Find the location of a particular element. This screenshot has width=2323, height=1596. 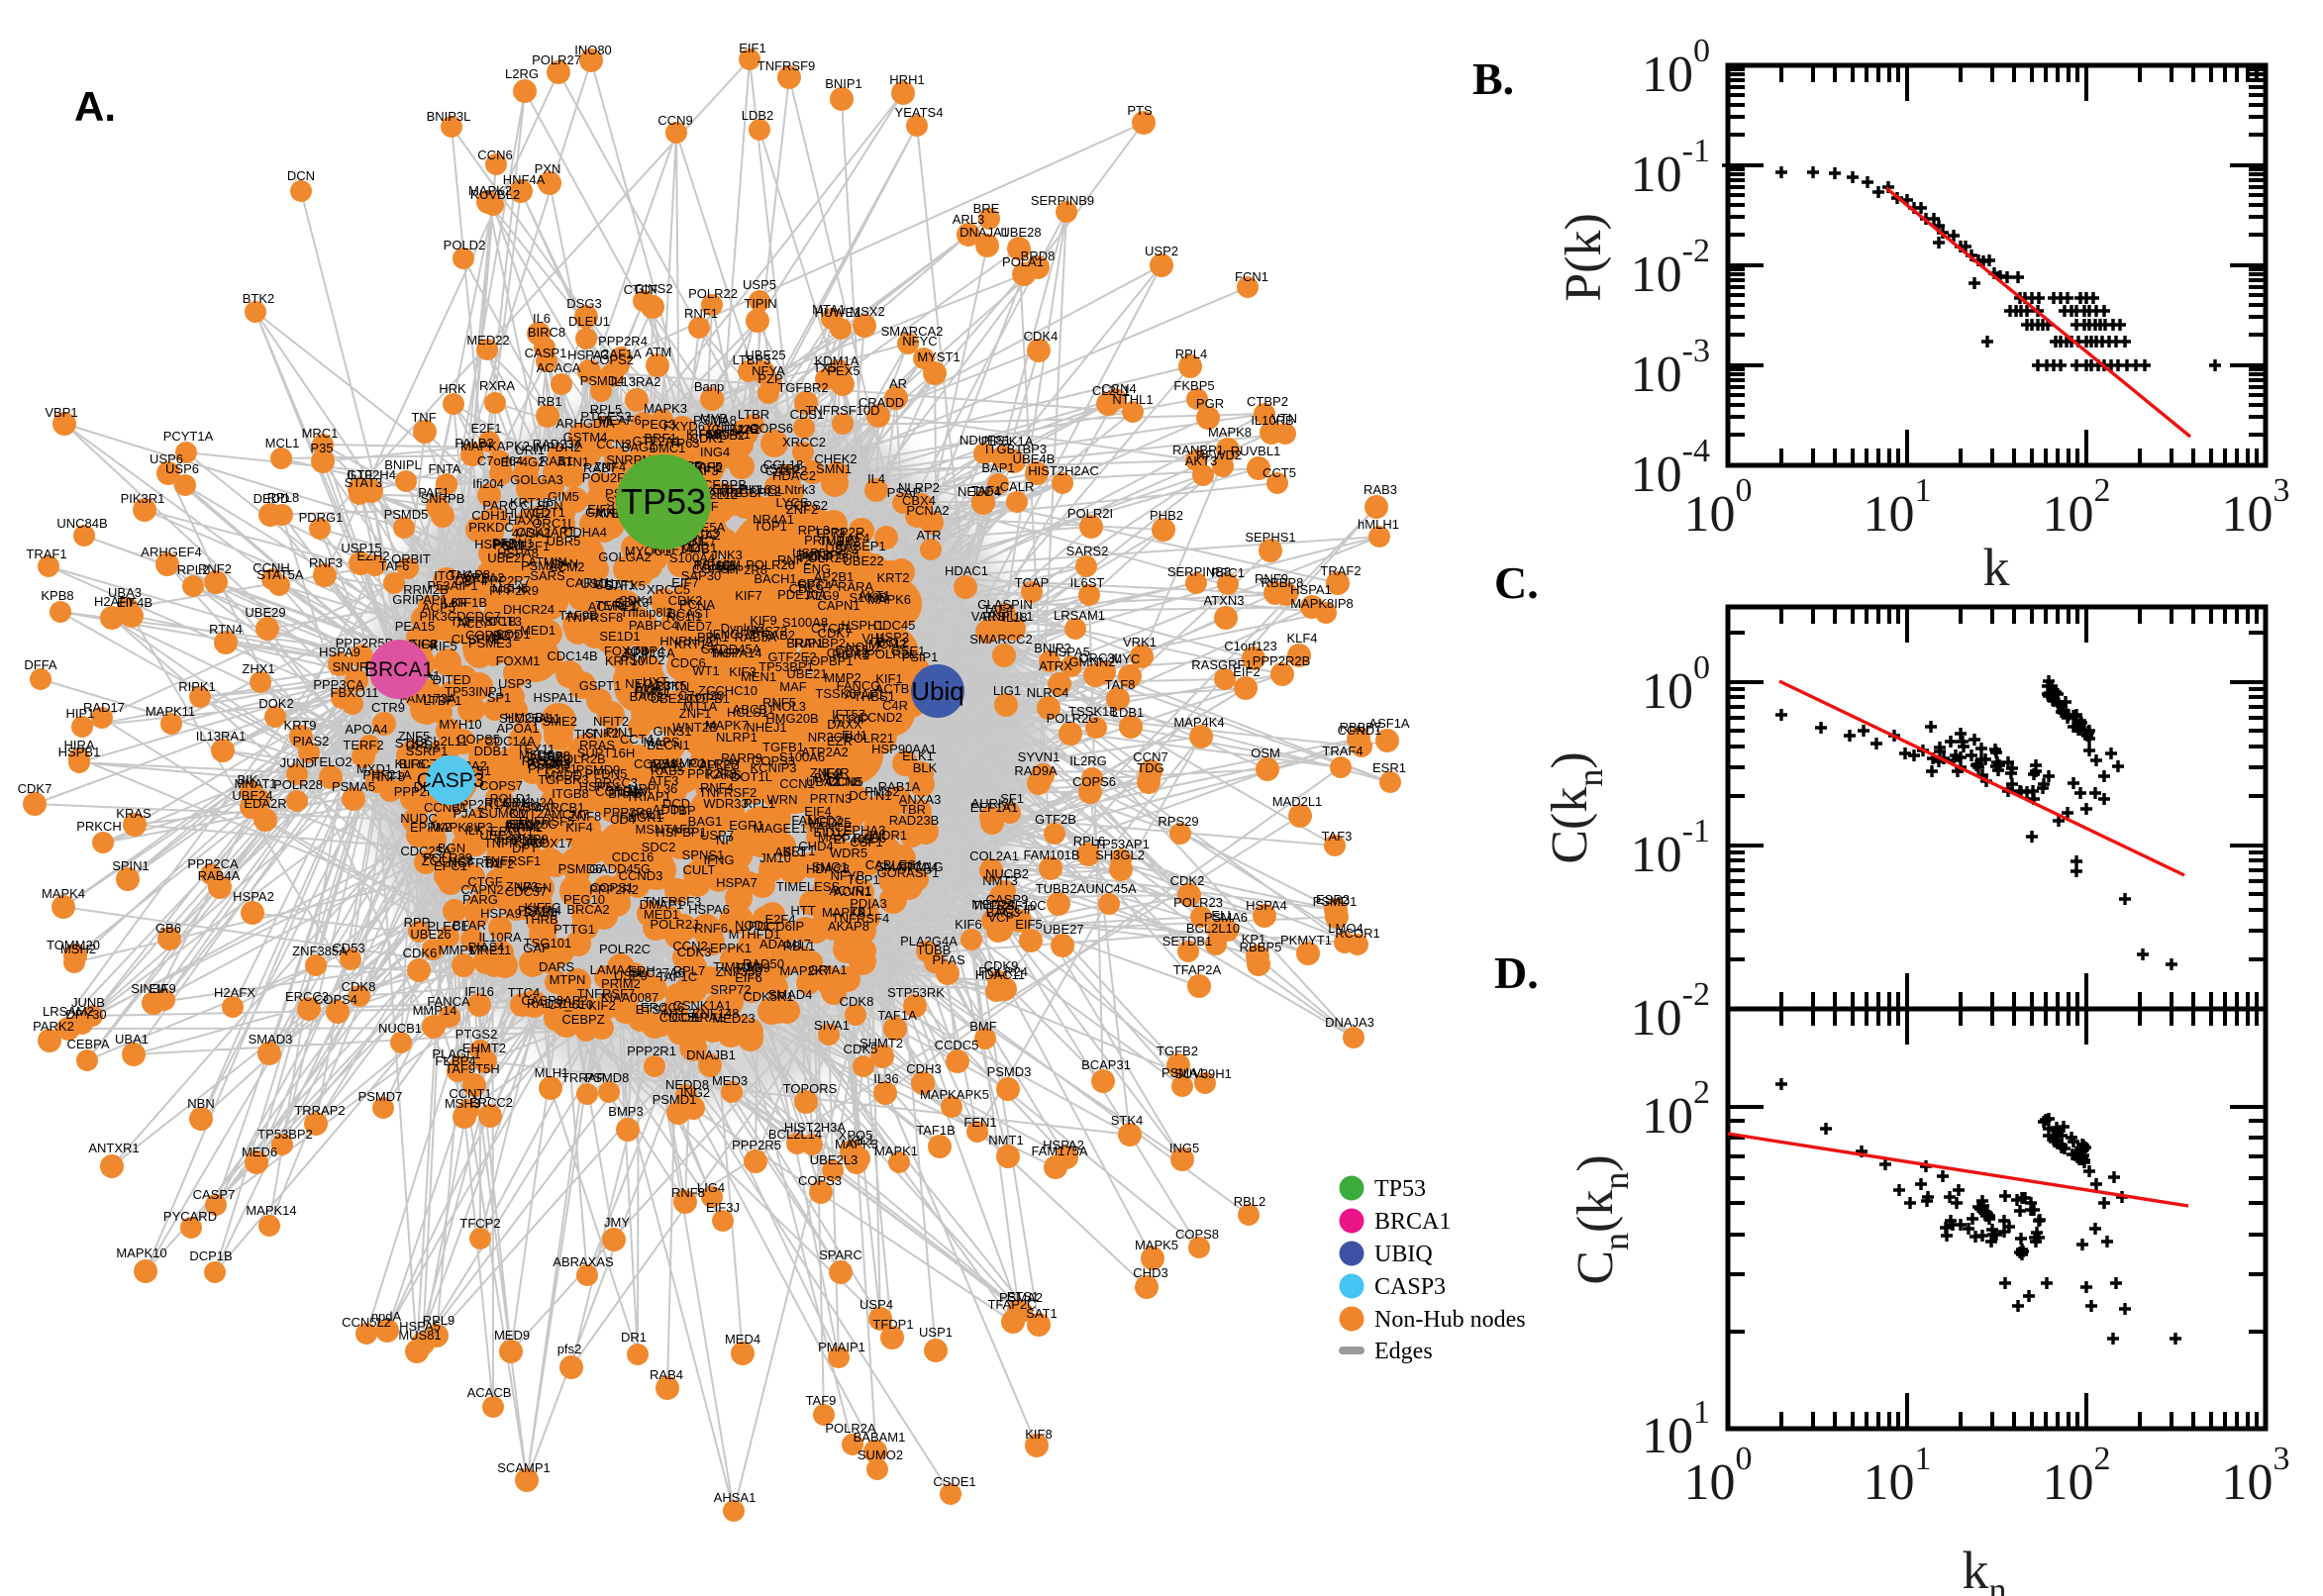

svg-text: PPP2R2B is located at coordinates (1282, 661).